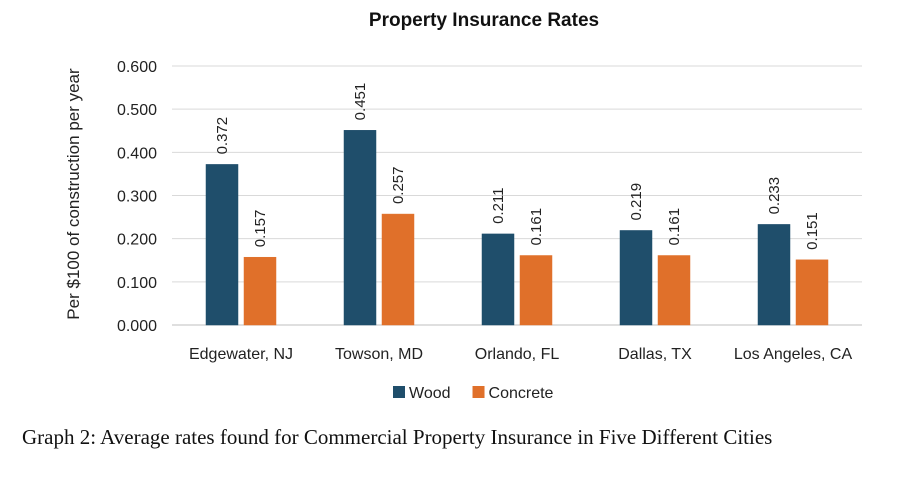 The image size is (900, 488). Describe the element at coordinates (655, 354) in the screenshot. I see `category-label: Dallas, TX` at that location.